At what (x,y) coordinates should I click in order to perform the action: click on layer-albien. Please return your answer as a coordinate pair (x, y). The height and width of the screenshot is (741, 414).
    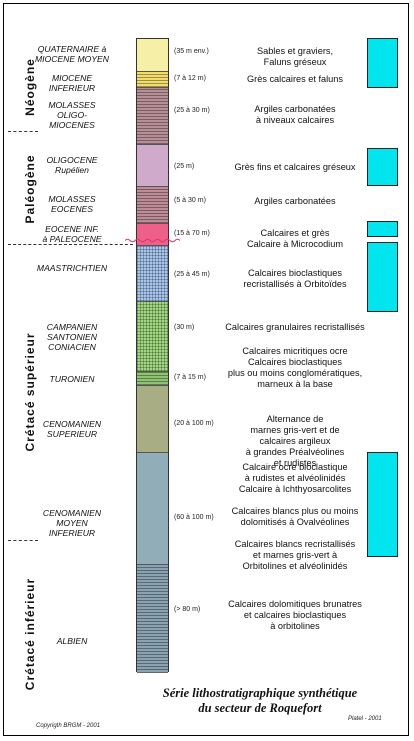
    Looking at the image, I should click on (152, 619).